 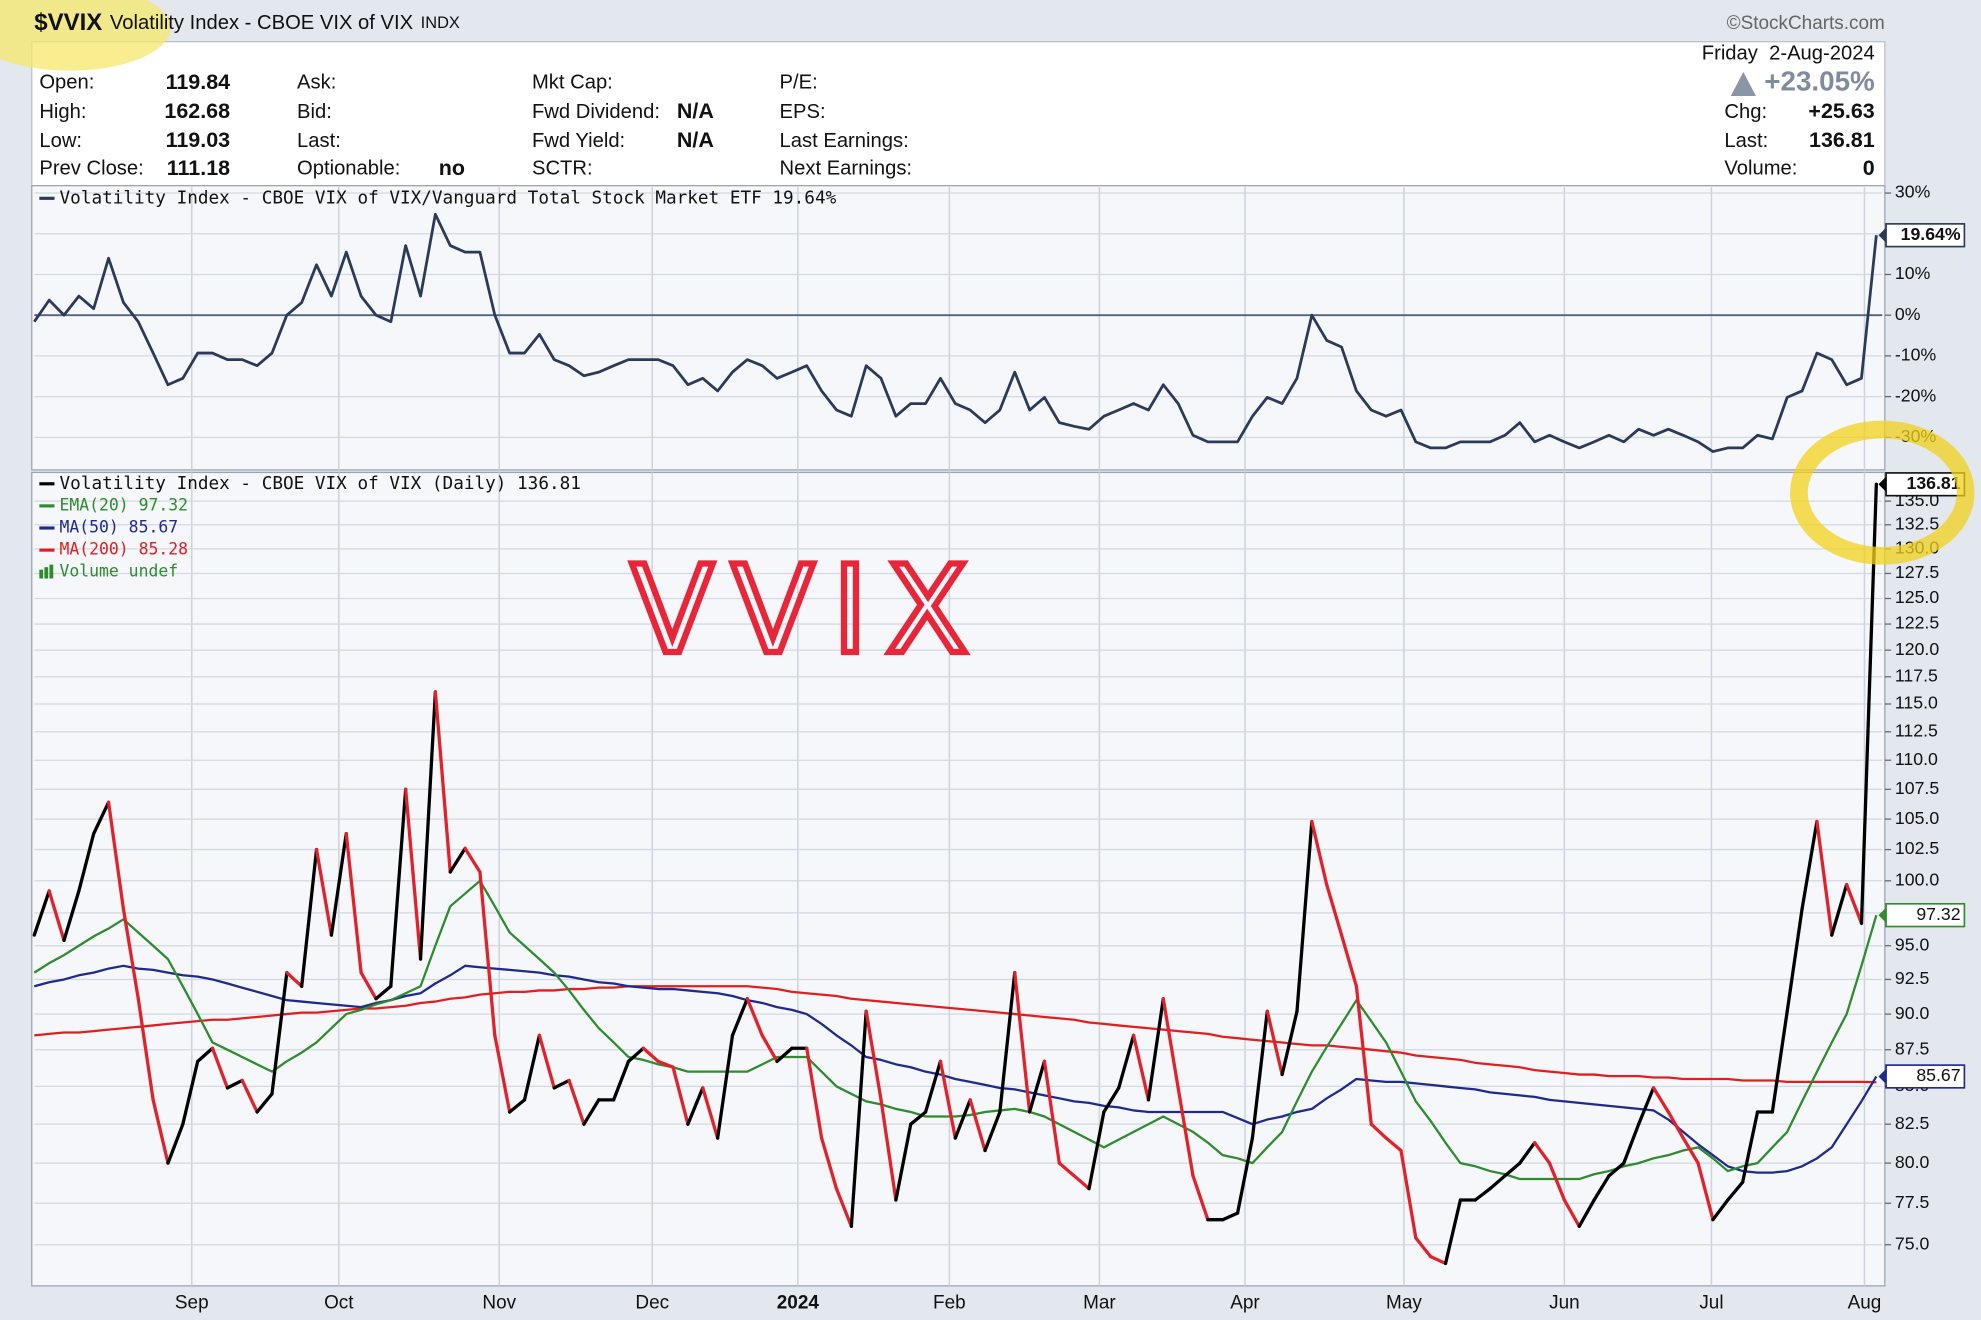 I want to click on x-tick-label: Feb, so click(x=949, y=1303).